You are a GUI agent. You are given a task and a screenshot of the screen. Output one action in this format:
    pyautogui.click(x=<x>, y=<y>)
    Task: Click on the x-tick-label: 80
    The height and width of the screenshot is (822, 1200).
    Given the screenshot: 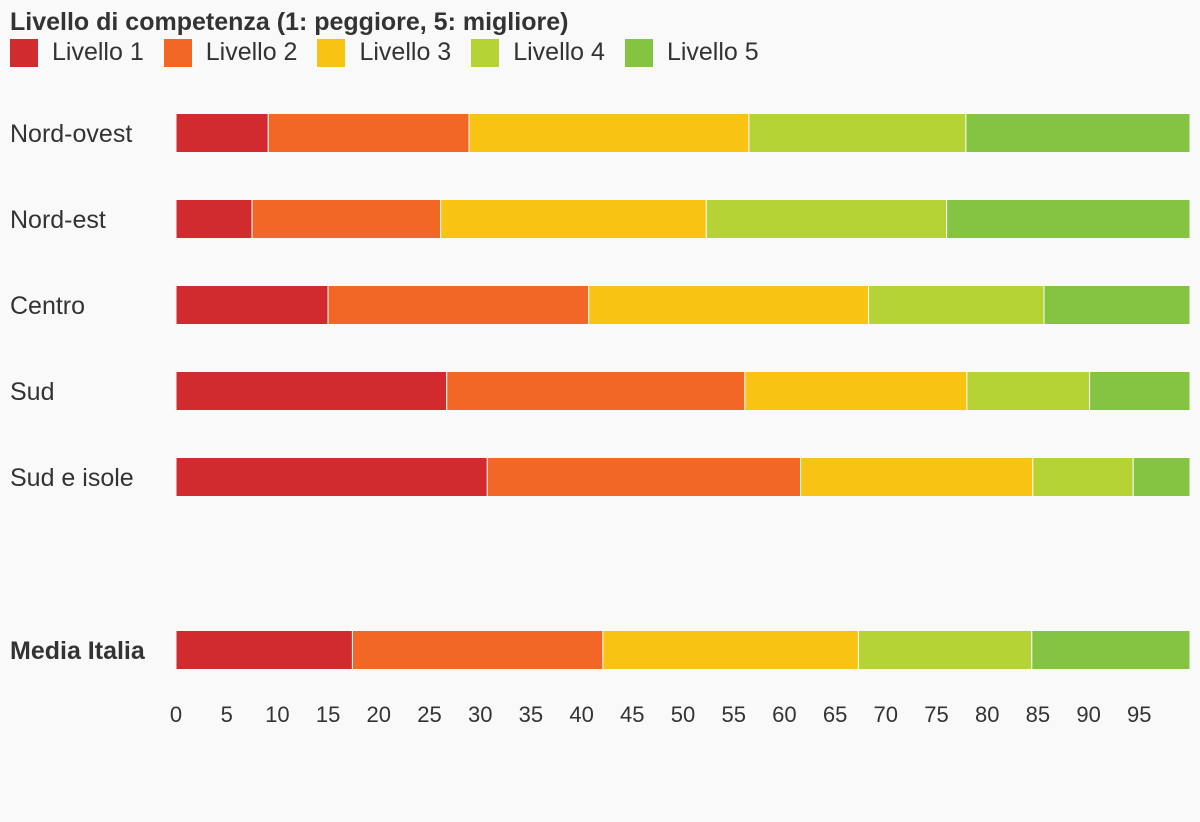 What is the action you would take?
    pyautogui.click(x=987, y=714)
    